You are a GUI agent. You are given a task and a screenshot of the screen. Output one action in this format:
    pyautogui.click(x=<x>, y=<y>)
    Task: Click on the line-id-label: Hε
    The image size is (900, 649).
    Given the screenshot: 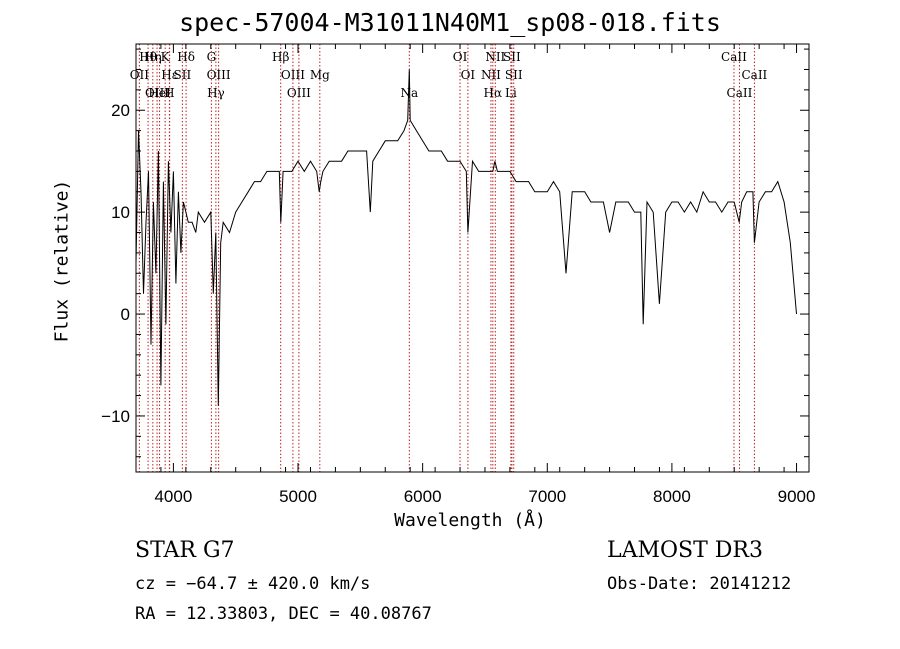 What is the action you would take?
    pyautogui.click(x=169, y=75)
    